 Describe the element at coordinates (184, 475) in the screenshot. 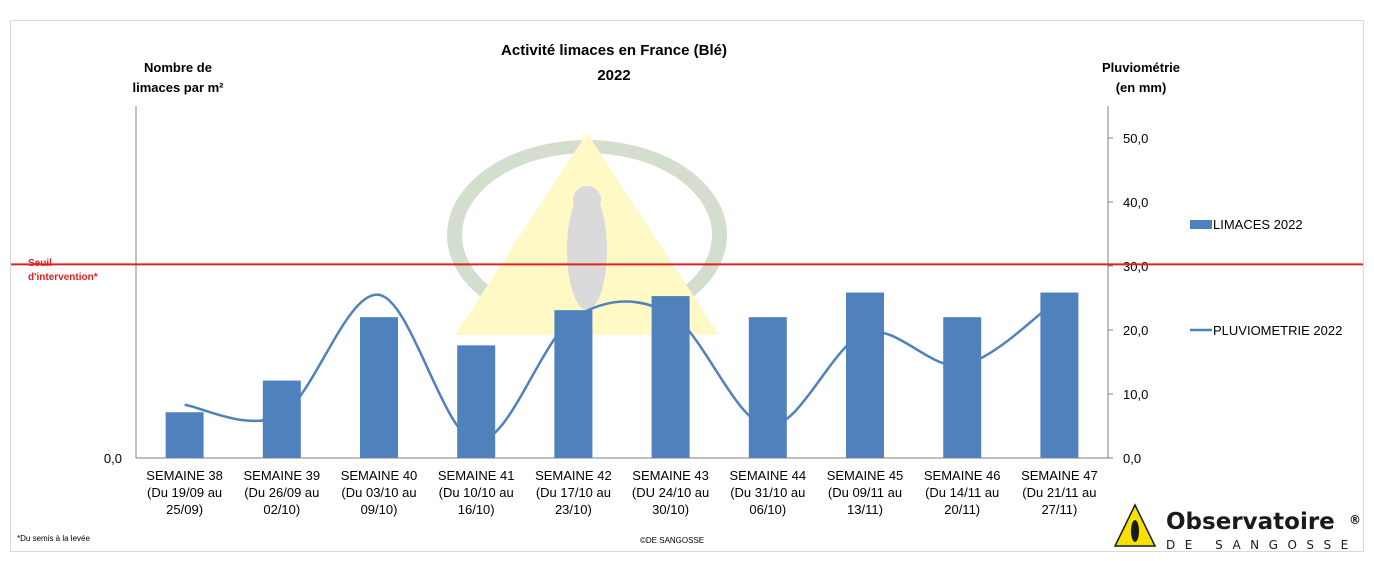

I see `category-label: SEMAINE 38` at that location.